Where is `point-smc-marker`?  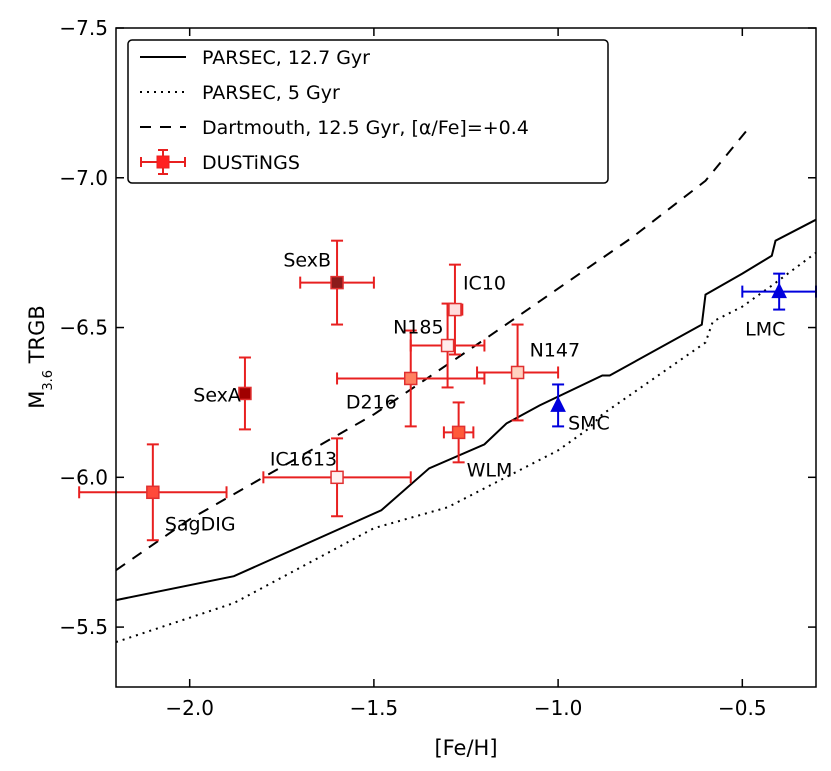
point-smc-marker is located at coordinates (558, 404).